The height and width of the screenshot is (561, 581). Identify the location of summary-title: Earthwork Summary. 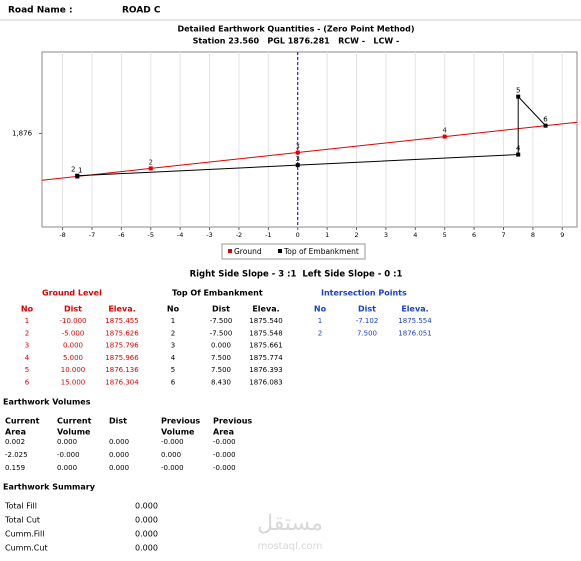
(49, 487).